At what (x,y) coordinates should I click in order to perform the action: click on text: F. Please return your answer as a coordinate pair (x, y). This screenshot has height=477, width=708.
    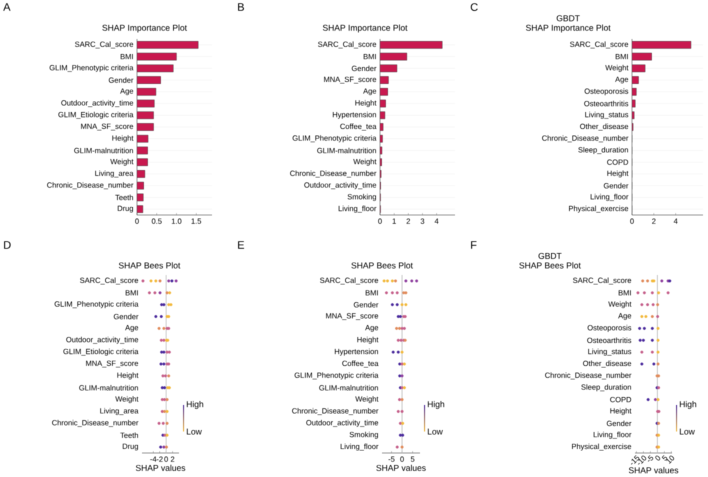
    Looking at the image, I should click on (473, 245).